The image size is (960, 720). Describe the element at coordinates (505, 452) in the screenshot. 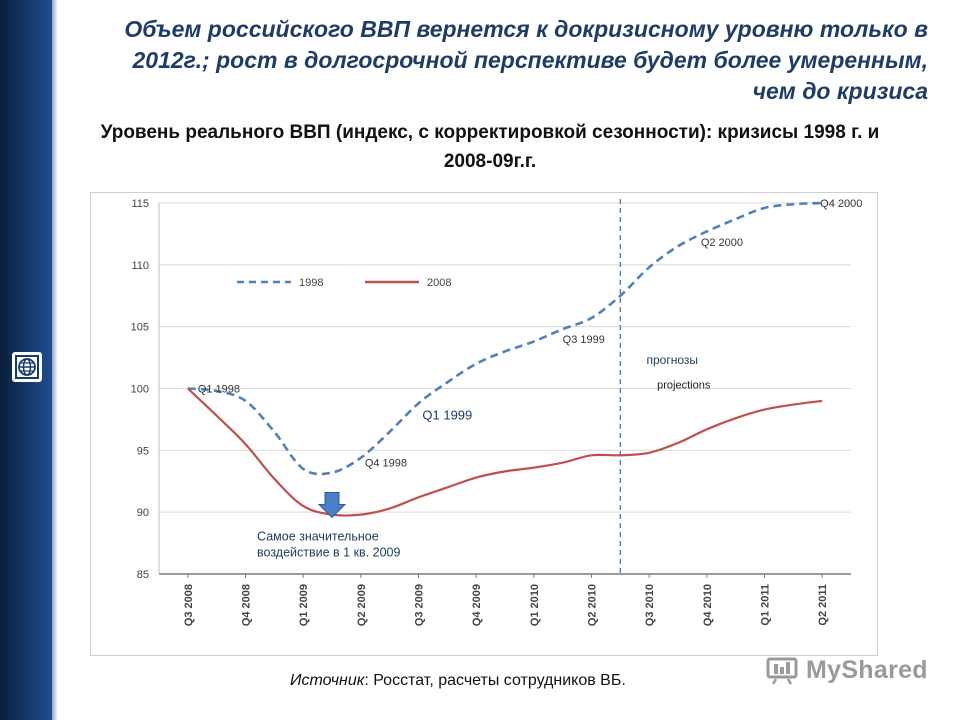

I see `series-line-2008` at that location.